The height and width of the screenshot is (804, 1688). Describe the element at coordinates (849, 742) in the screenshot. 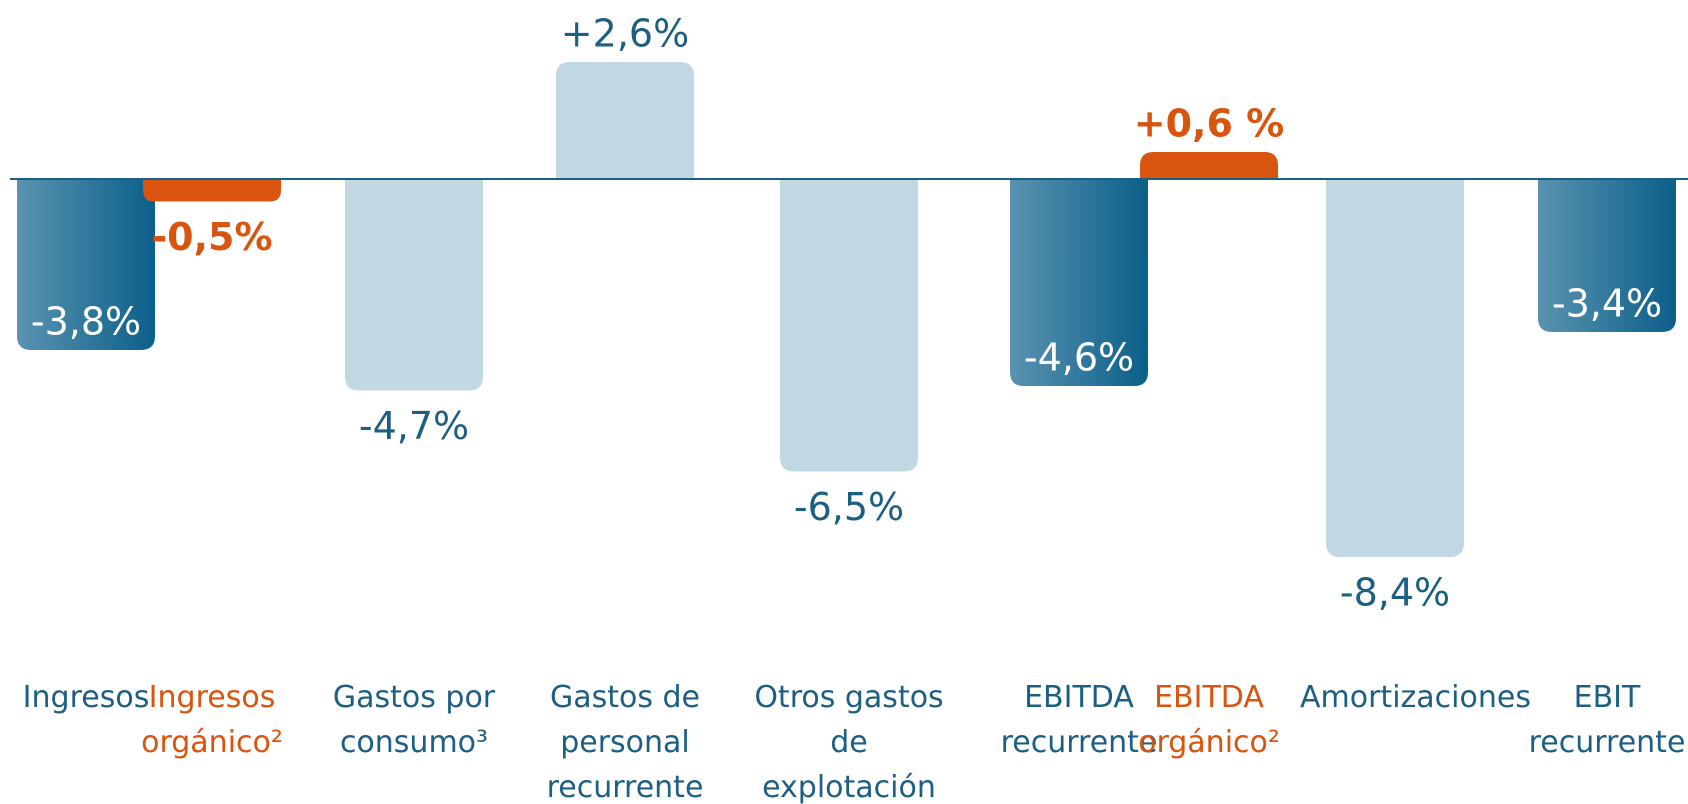

I see `category-label: Otros gastos de explotación` at that location.